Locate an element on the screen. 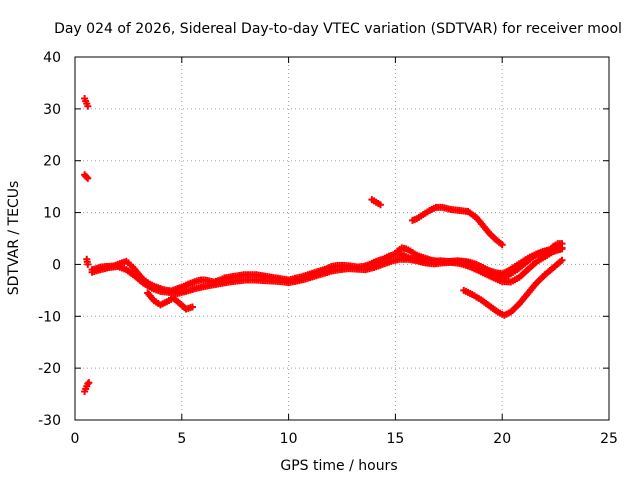 The width and height of the screenshot is (640, 480). y-tick-label: 0 is located at coordinates (56, 265).